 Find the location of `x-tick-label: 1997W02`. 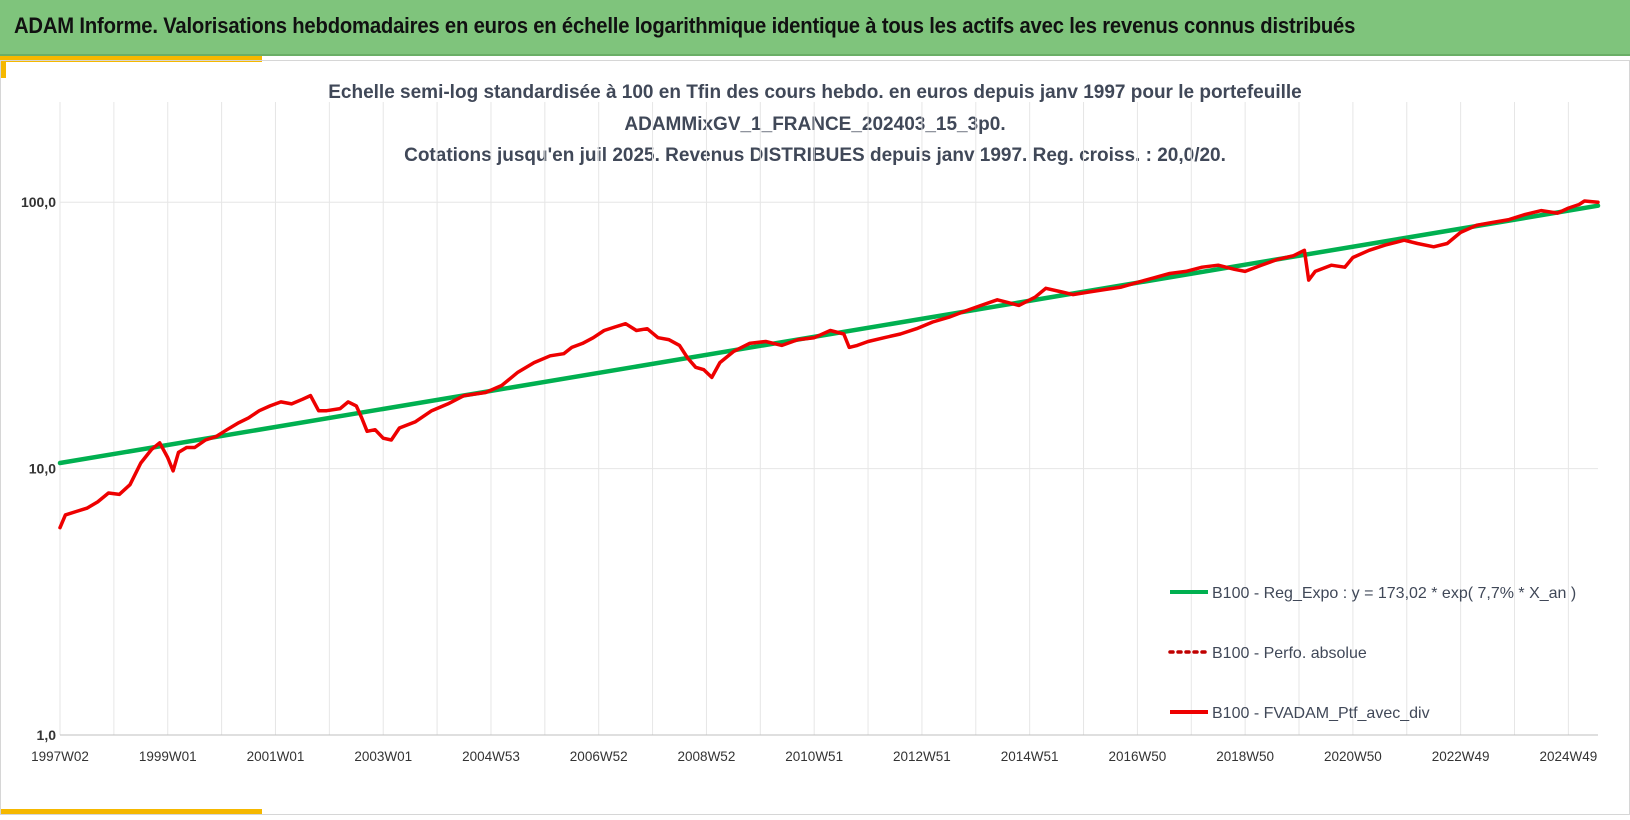

x-tick-label: 1997W02 is located at coordinates (60, 756).